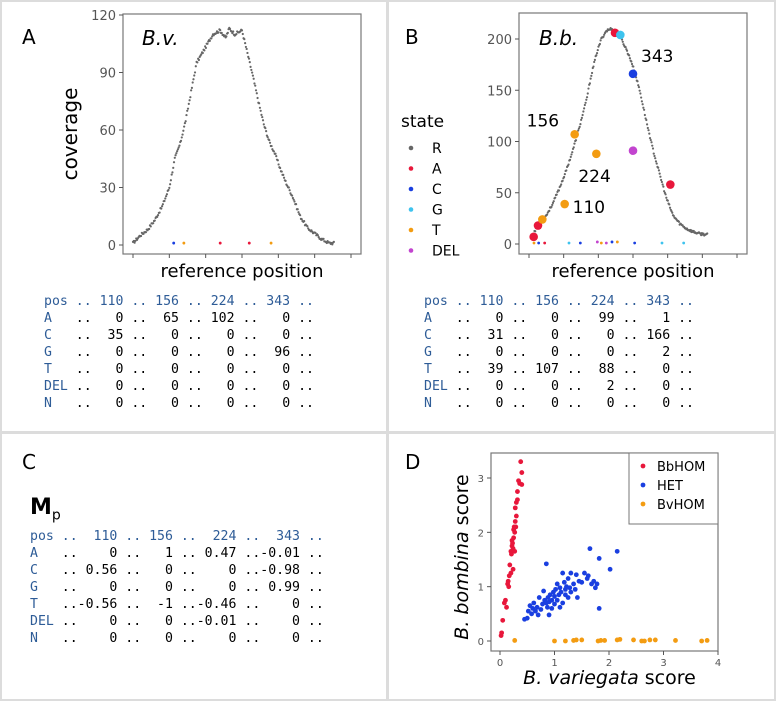 The image size is (776, 701). Describe the element at coordinates (41, 507) in the screenshot. I see `matrix-label: M` at that location.